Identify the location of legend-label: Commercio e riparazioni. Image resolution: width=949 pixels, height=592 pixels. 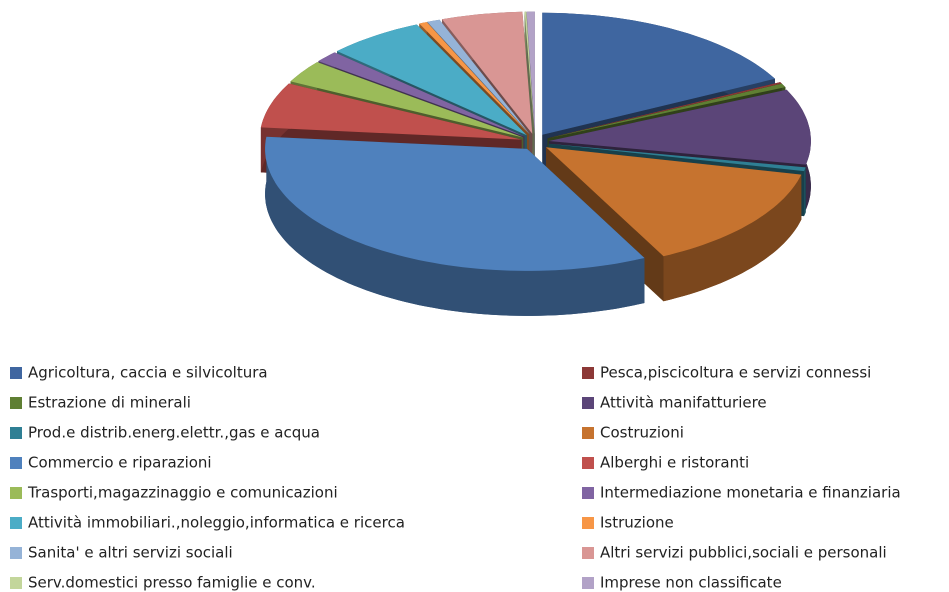
(120, 463).